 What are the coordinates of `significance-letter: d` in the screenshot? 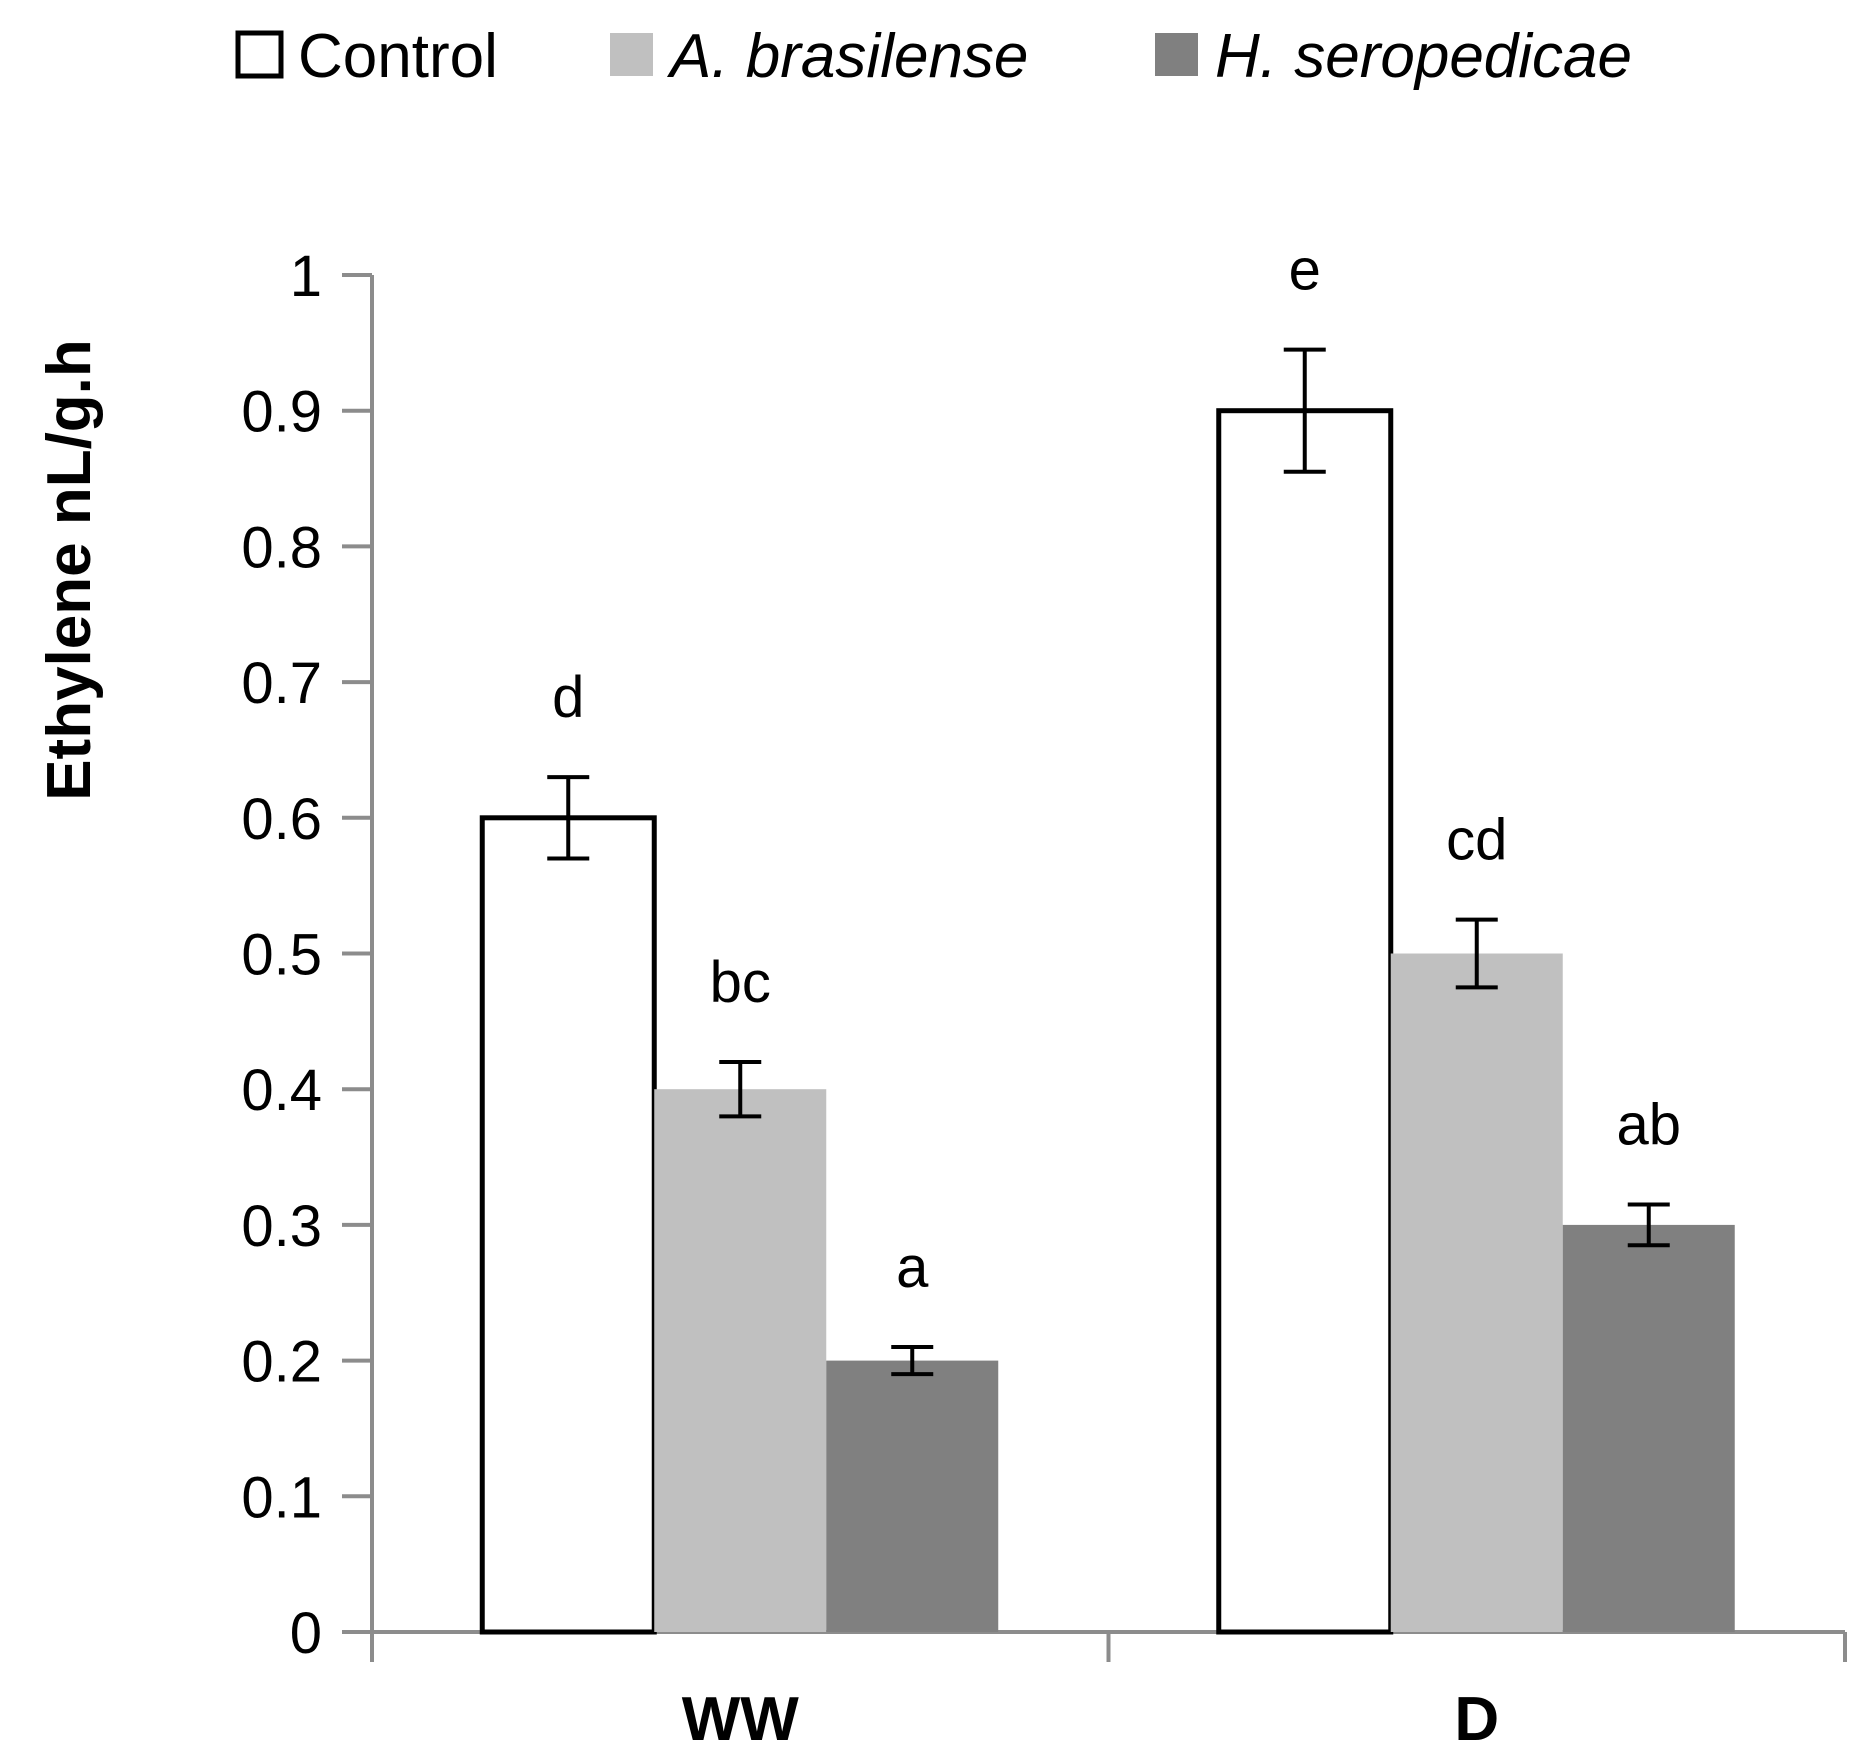 It's located at (568, 697).